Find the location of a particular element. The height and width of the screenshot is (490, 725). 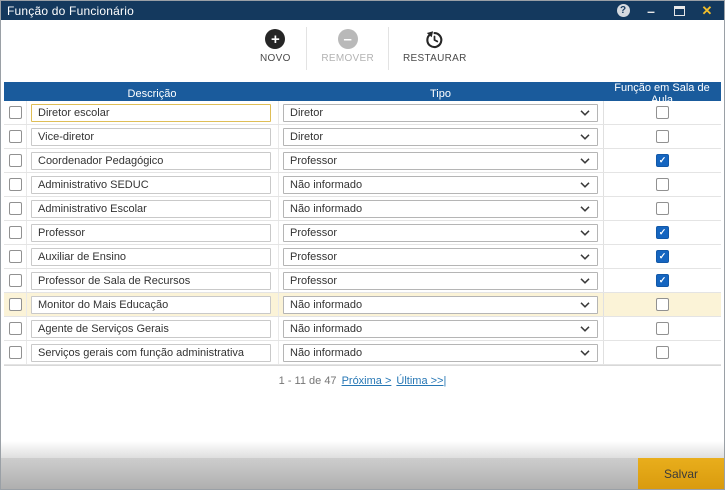

maximize-button is located at coordinates (679, 10).